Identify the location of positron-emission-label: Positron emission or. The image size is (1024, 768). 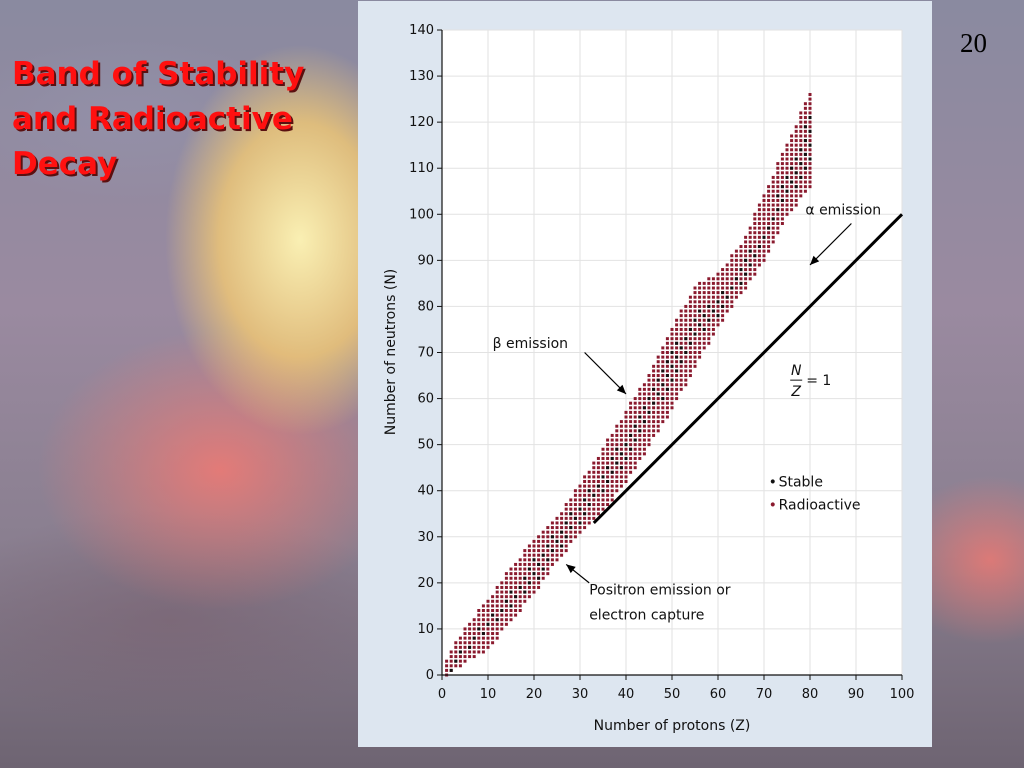
(660, 590).